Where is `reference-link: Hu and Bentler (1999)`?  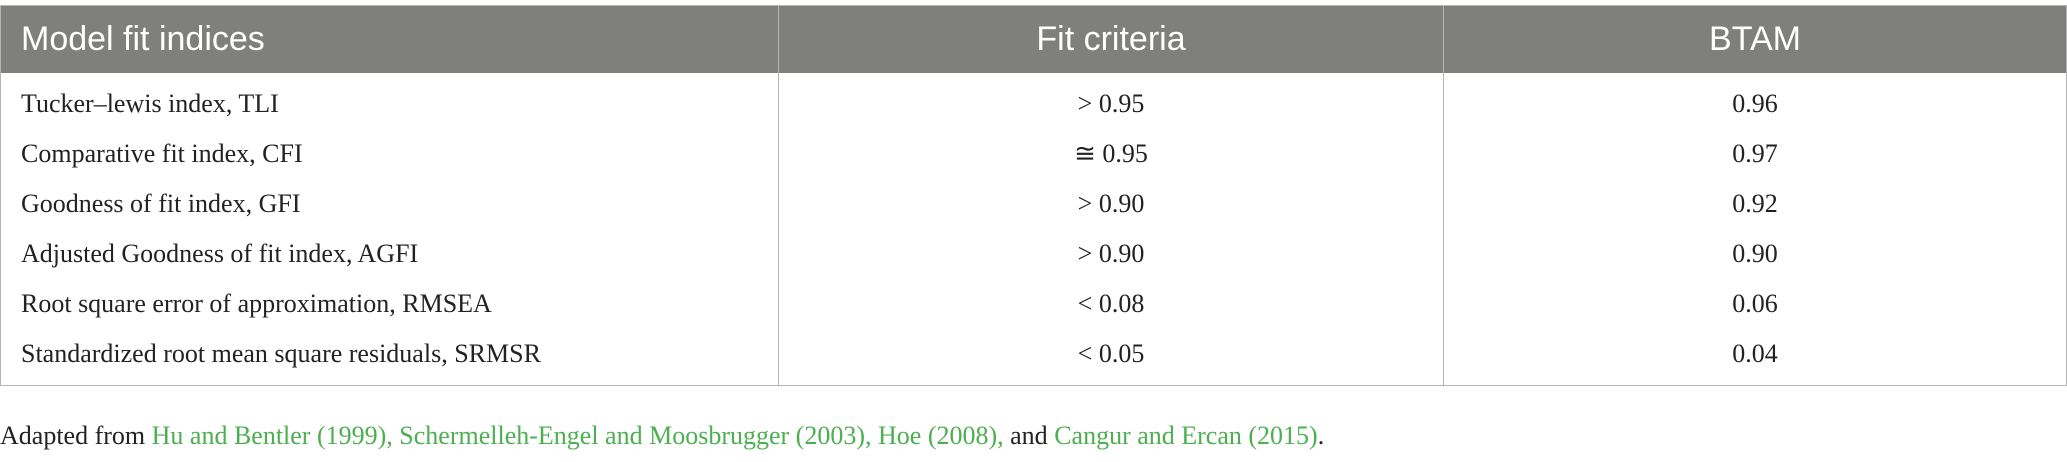 reference-link: Hu and Bentler (1999) is located at coordinates (269, 435).